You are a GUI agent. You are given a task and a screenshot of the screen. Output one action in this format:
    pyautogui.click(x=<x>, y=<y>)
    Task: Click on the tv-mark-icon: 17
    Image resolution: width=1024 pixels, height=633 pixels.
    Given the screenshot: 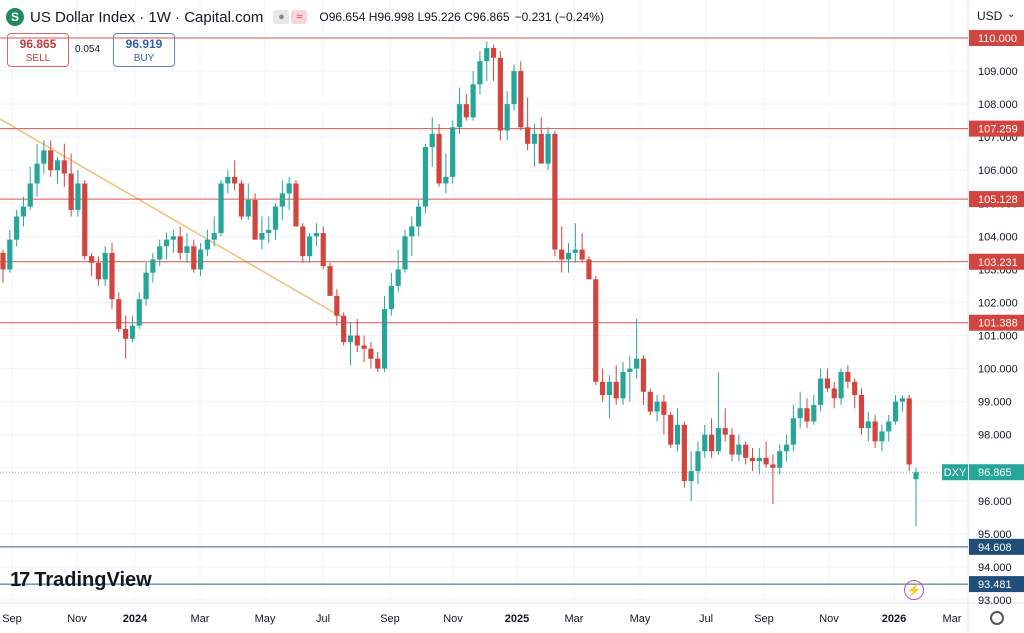 What is the action you would take?
    pyautogui.click(x=20, y=580)
    